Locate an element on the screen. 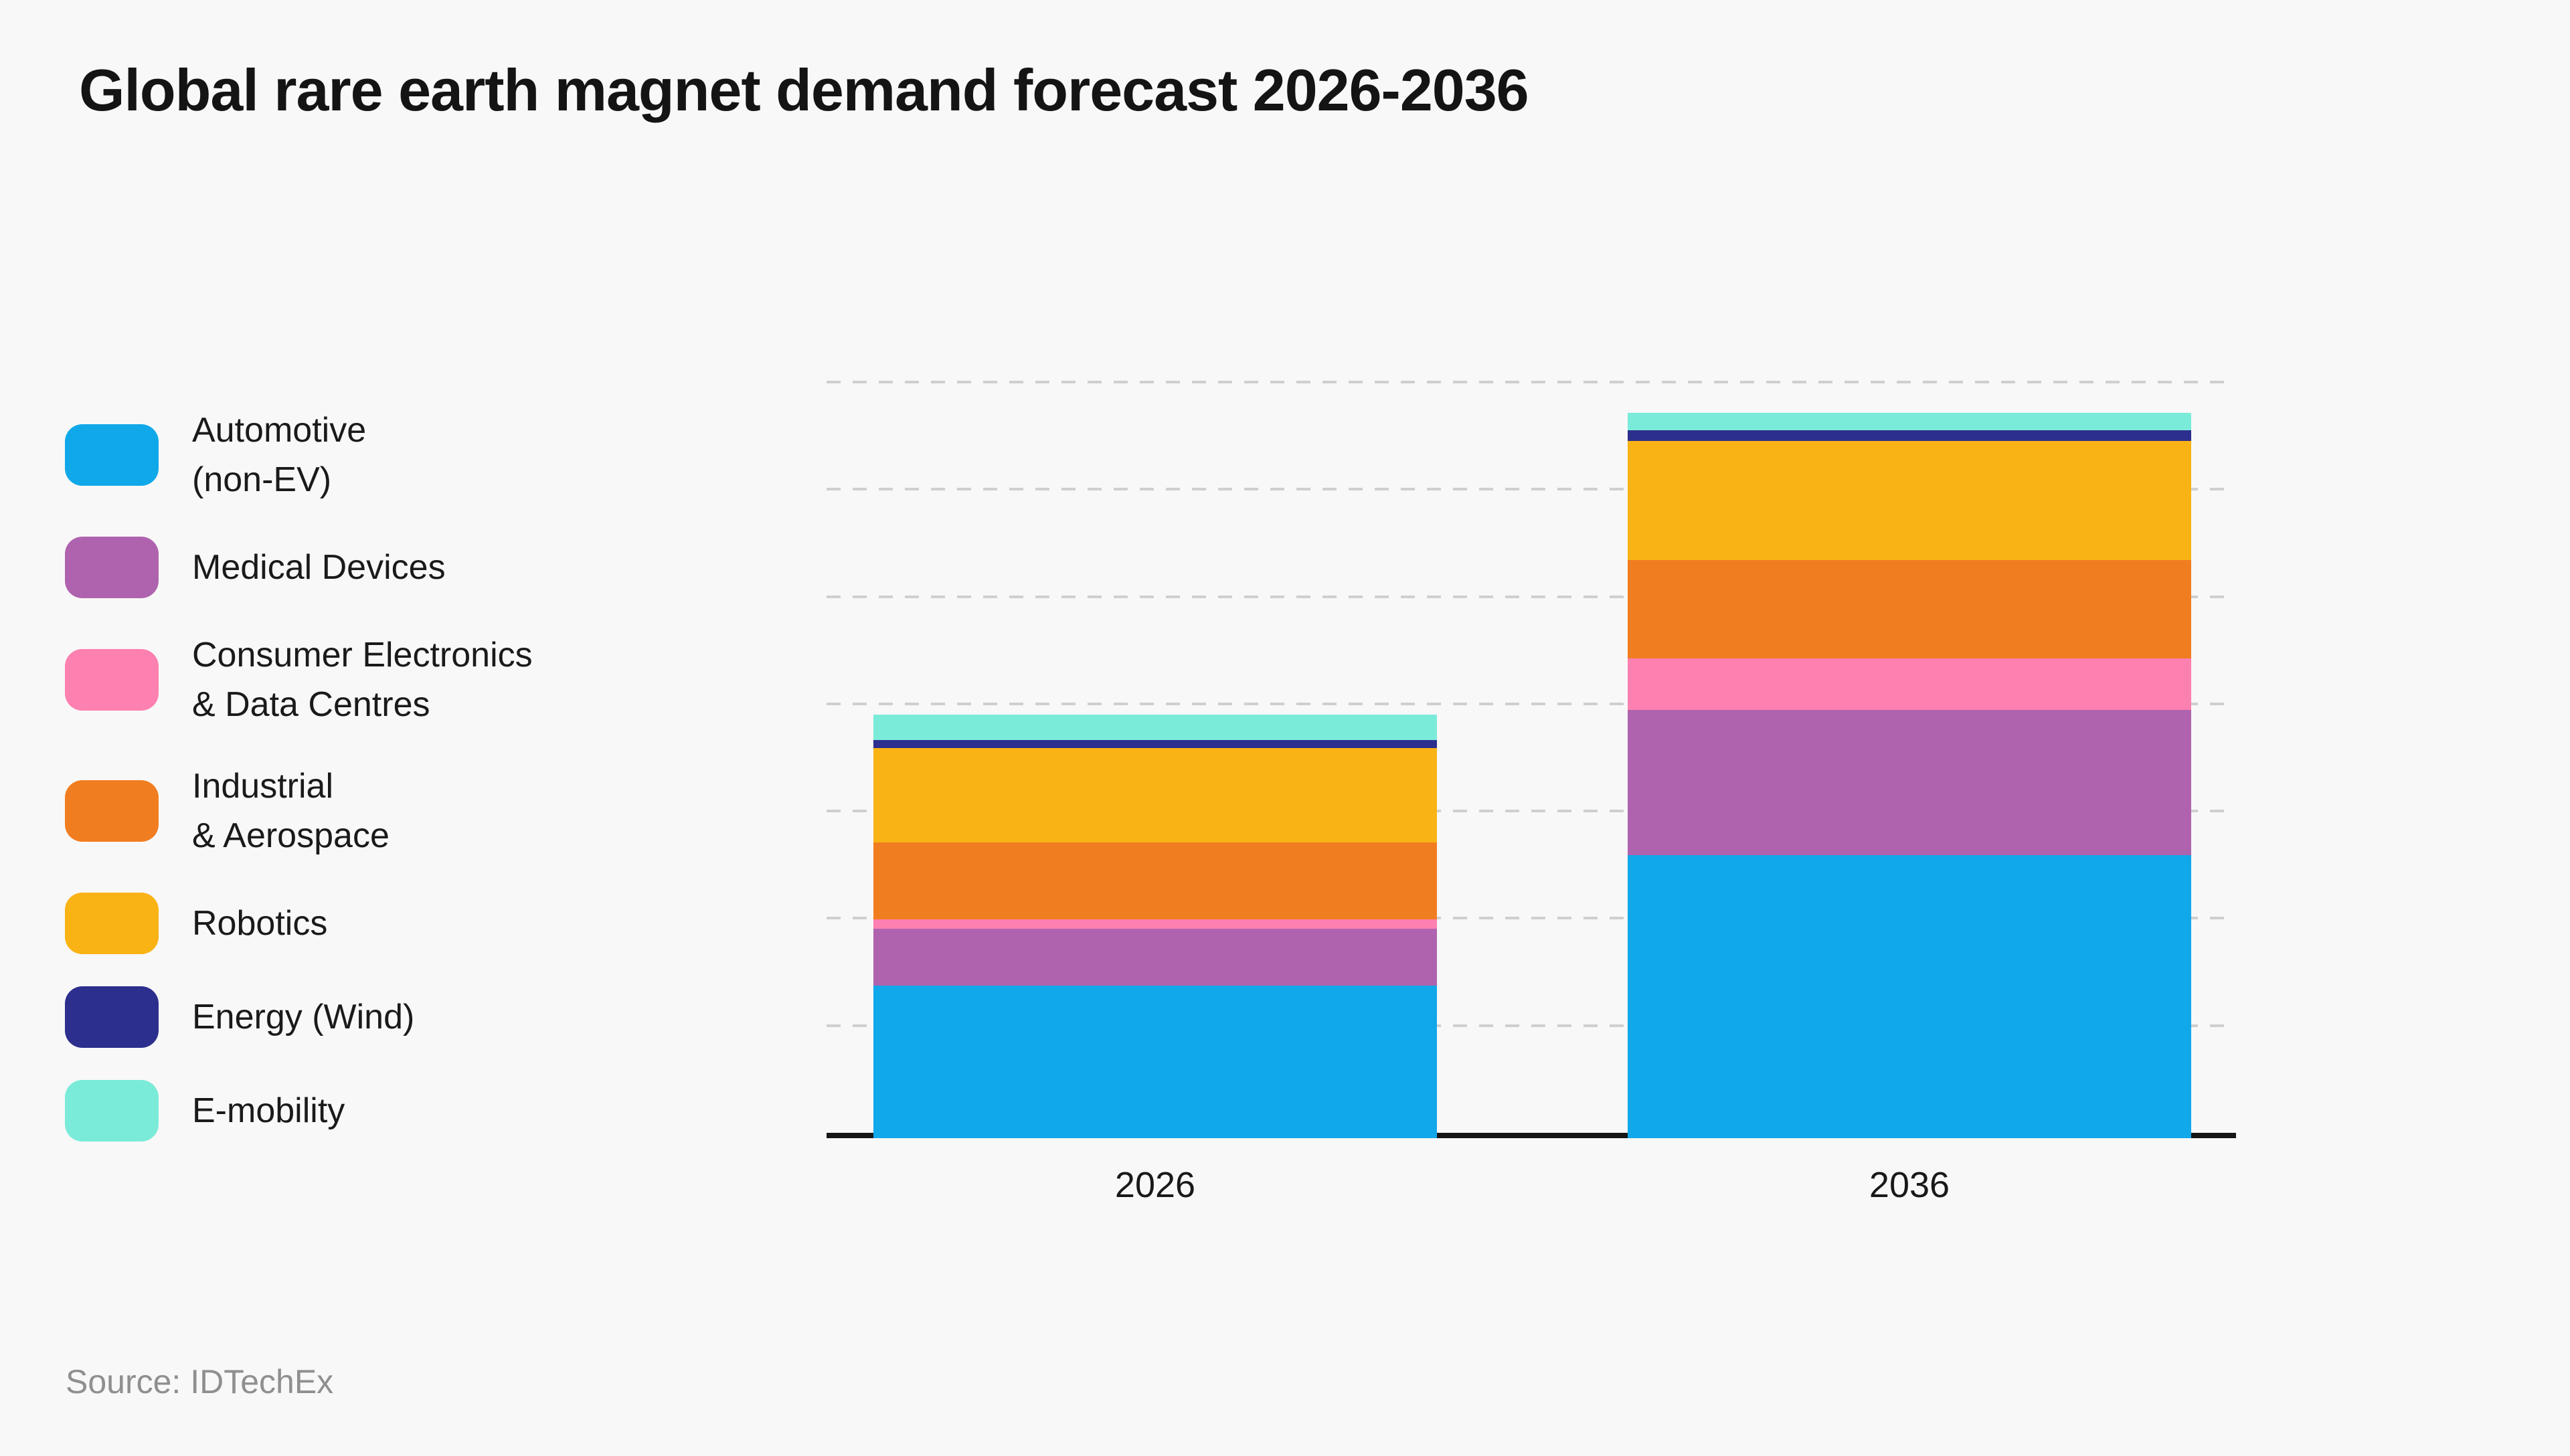 The image size is (2570, 1456). legend-item-automotive-non-ev: Automotive (non-EV) is located at coordinates (299, 455).